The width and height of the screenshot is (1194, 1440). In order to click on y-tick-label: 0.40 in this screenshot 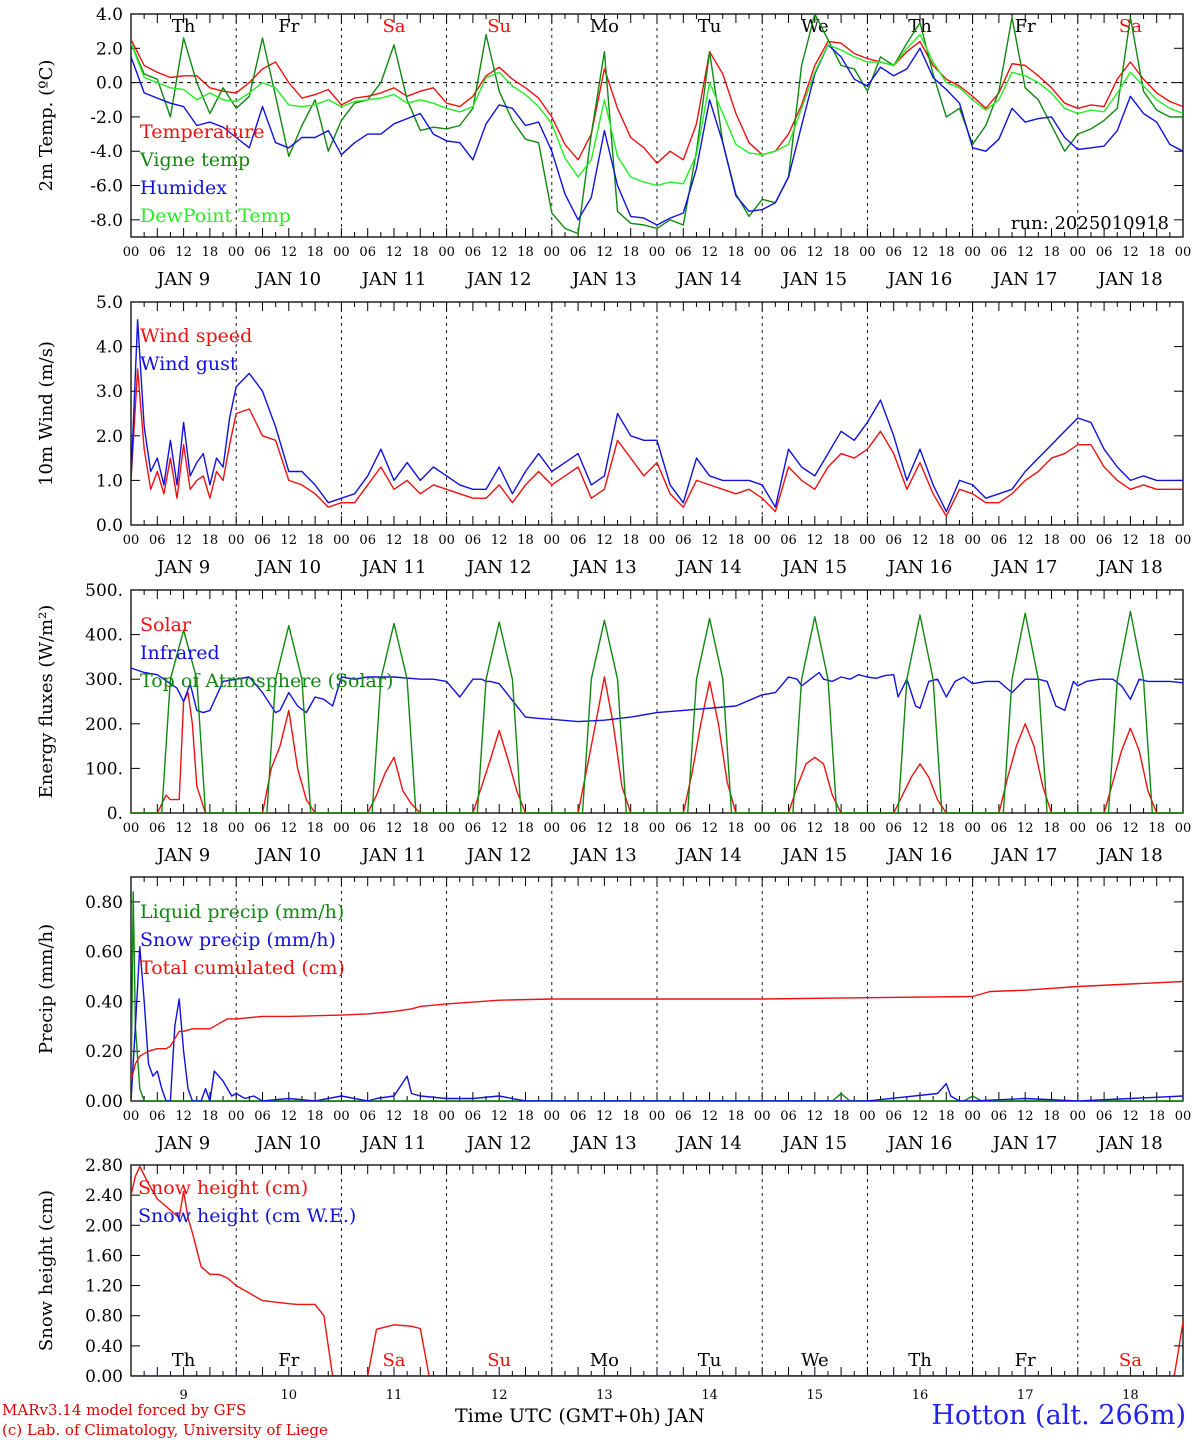, I will do `click(104, 1002)`.